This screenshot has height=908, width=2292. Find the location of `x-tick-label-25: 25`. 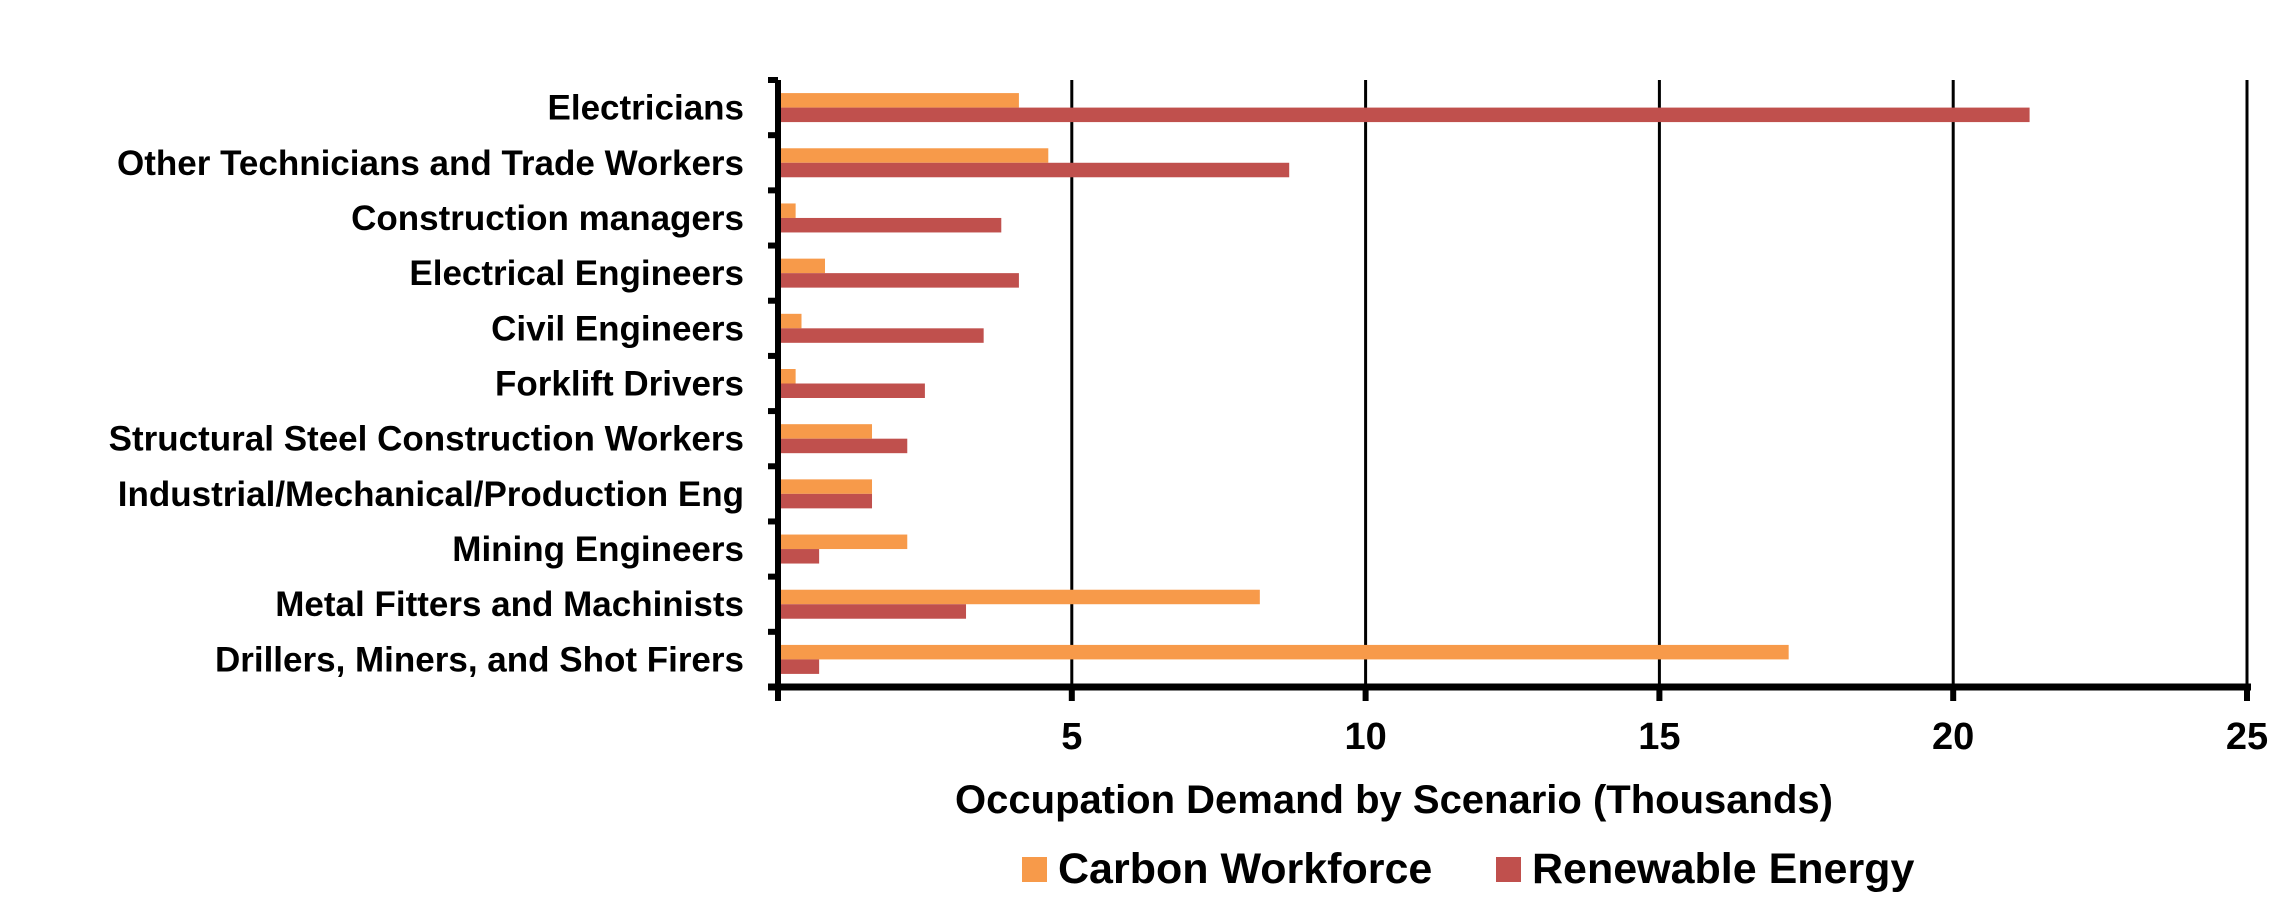

x-tick-label-25: 25 is located at coordinates (2247, 737).